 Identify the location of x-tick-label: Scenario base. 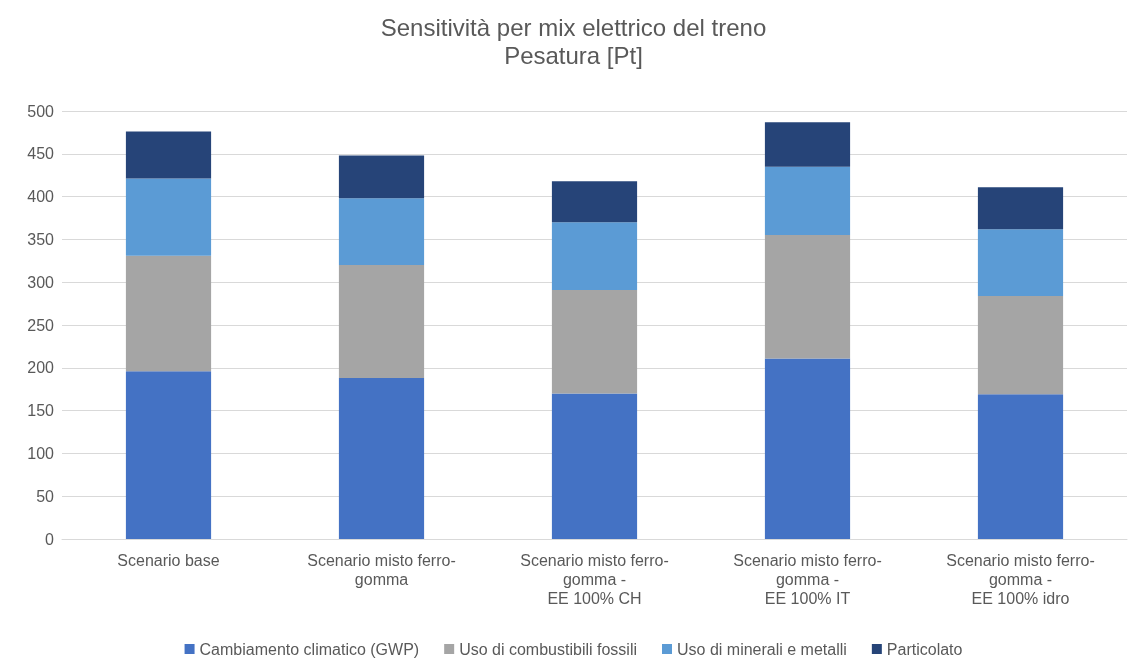
(168, 560).